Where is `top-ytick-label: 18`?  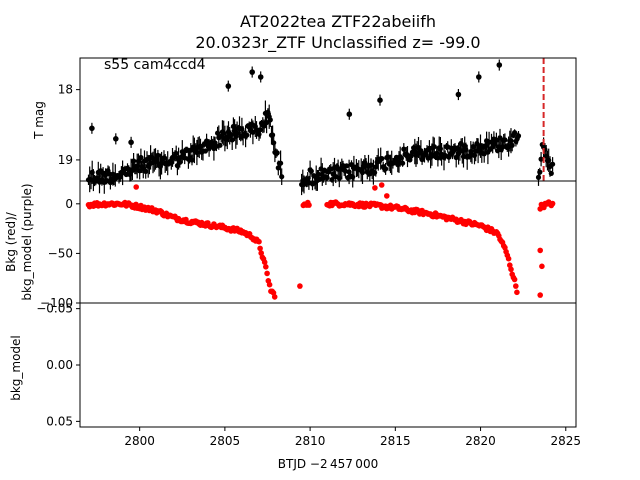
top-ytick-label: 18 is located at coordinates (65, 90).